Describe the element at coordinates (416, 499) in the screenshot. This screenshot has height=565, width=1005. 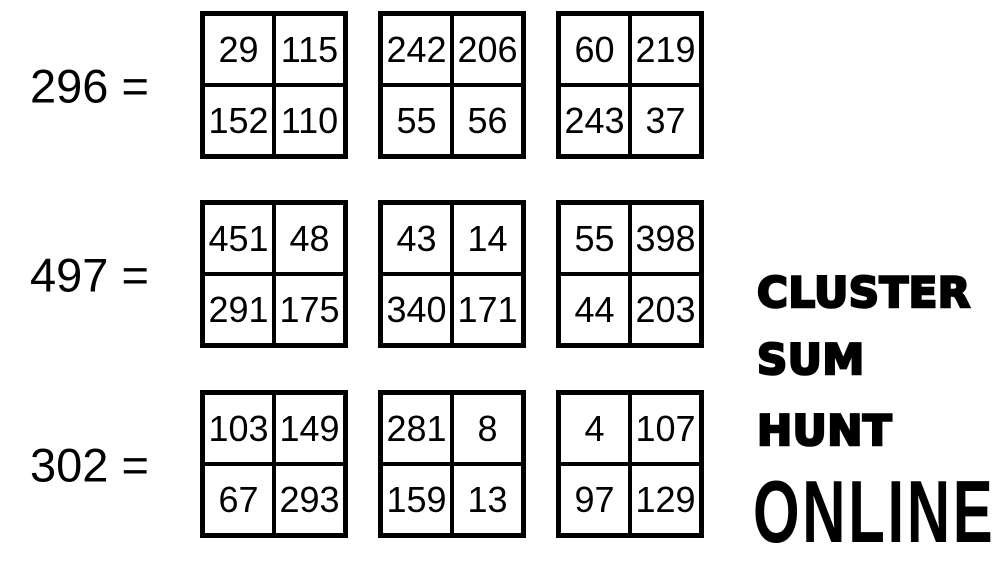
I see `grid-cell: 159` at that location.